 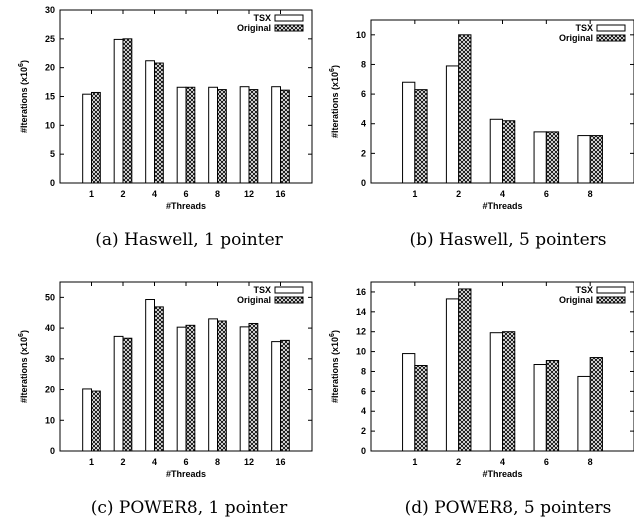 What do you see at coordinates (280, 194) in the screenshot?
I see `x-tick-label: 16` at bounding box center [280, 194].